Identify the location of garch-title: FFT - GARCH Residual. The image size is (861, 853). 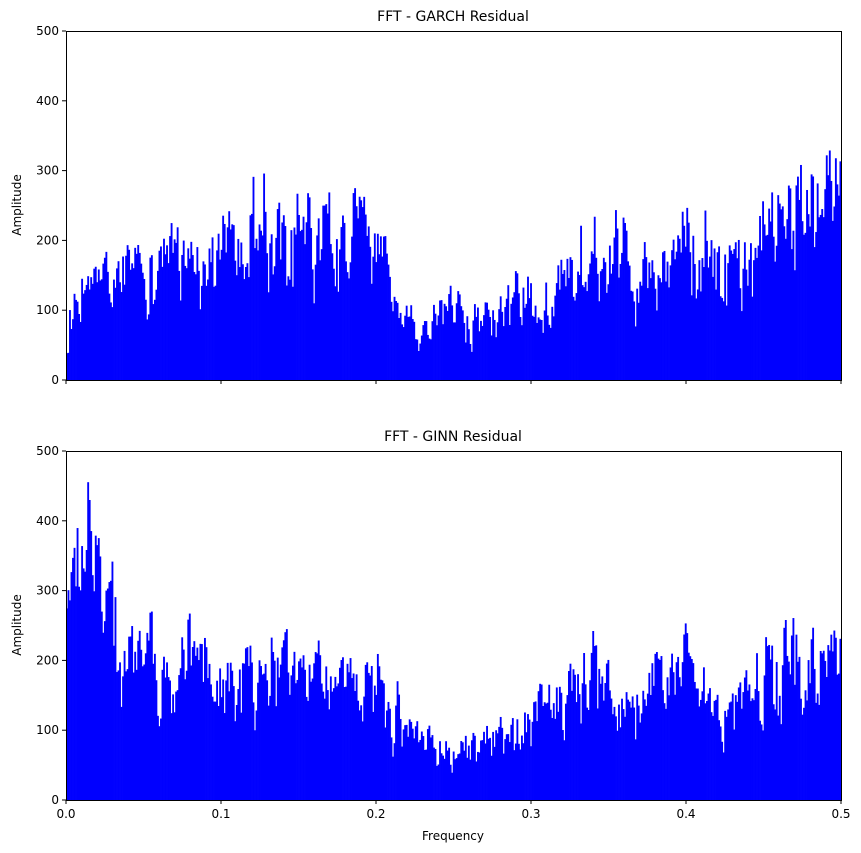
(453, 17).